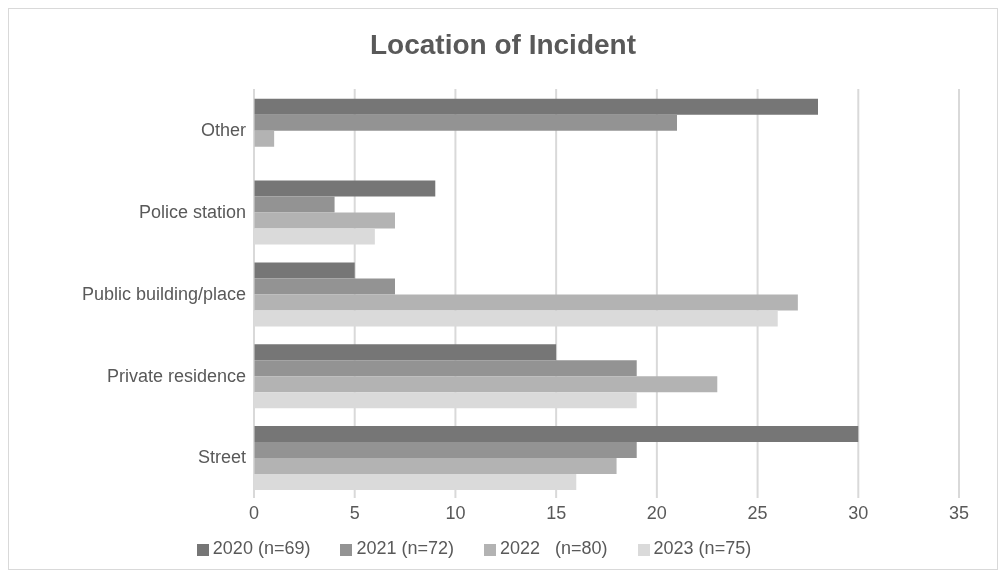 Image resolution: width=1006 pixels, height=578 pixels. Describe the element at coordinates (554, 548) in the screenshot. I see `legend-label: 2022 (n=80)` at that location.